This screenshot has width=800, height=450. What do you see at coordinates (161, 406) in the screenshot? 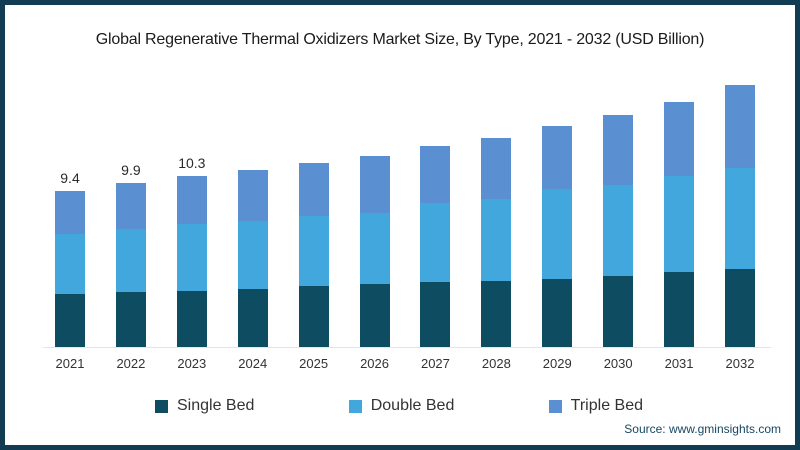
I see `legend-swatch-single-bed` at bounding box center [161, 406].